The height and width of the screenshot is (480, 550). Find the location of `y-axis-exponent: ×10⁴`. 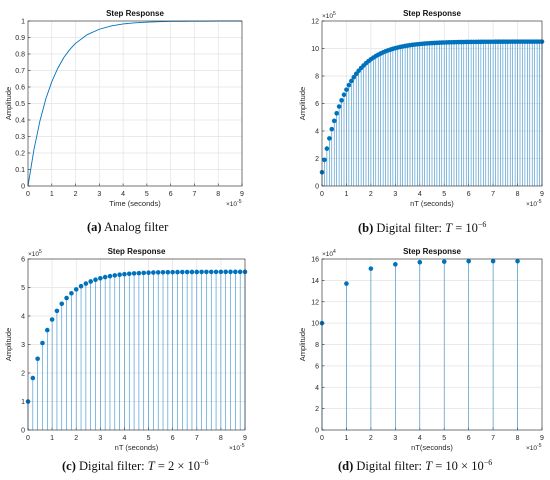

y-axis-exponent: ×10⁴ is located at coordinates (329, 253).